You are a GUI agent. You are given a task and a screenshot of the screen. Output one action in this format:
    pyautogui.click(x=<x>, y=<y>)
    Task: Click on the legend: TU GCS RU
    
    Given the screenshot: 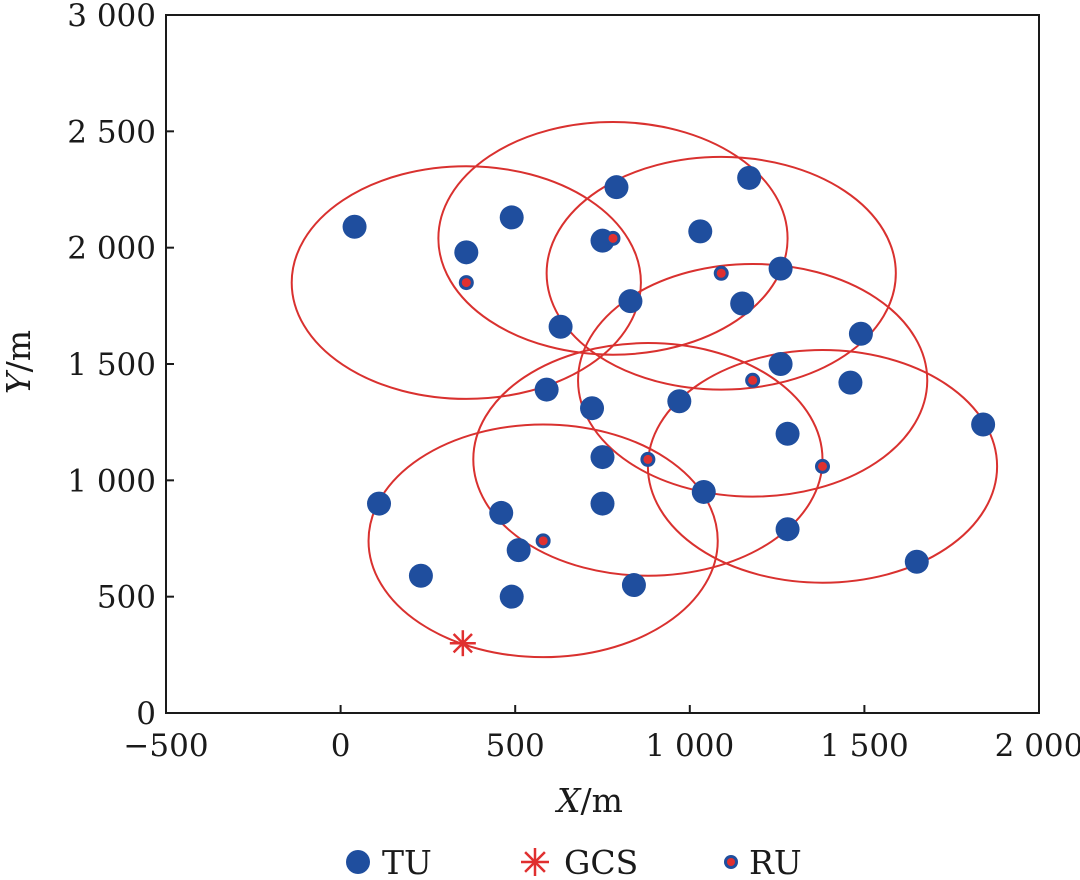 What is the action you would take?
    pyautogui.click(x=574, y=861)
    